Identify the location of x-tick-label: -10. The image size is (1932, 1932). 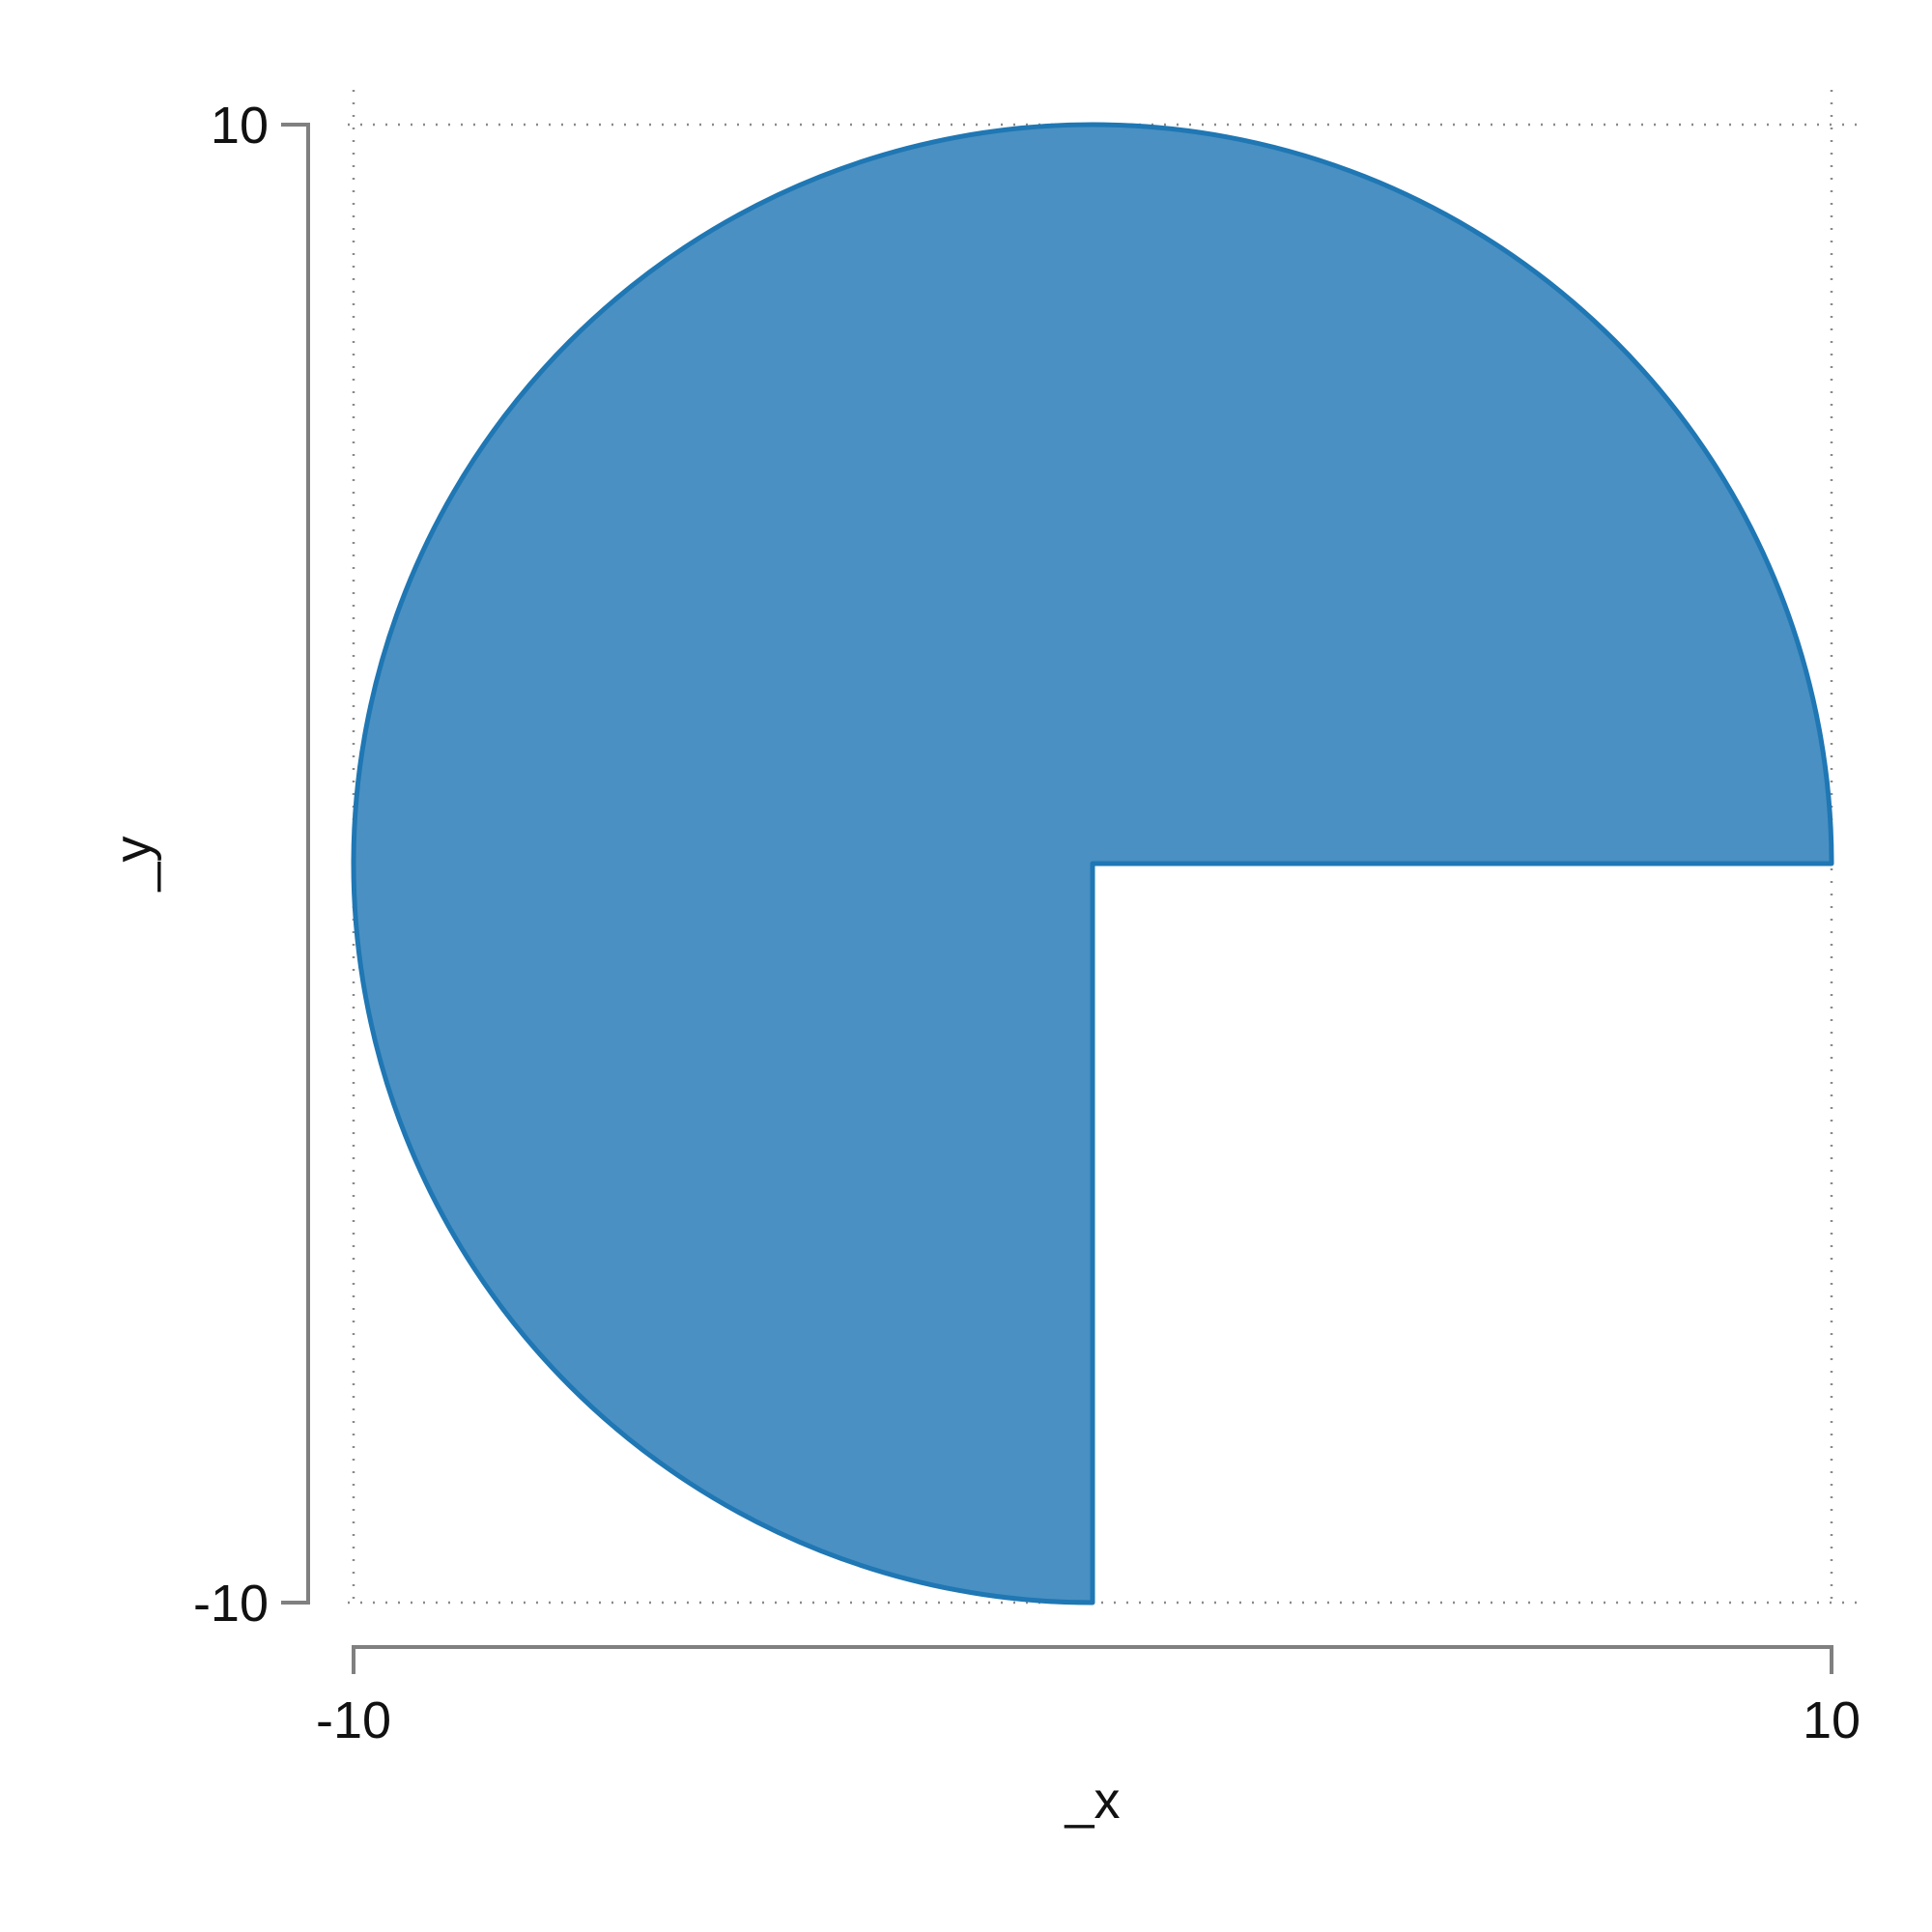
(353, 1720).